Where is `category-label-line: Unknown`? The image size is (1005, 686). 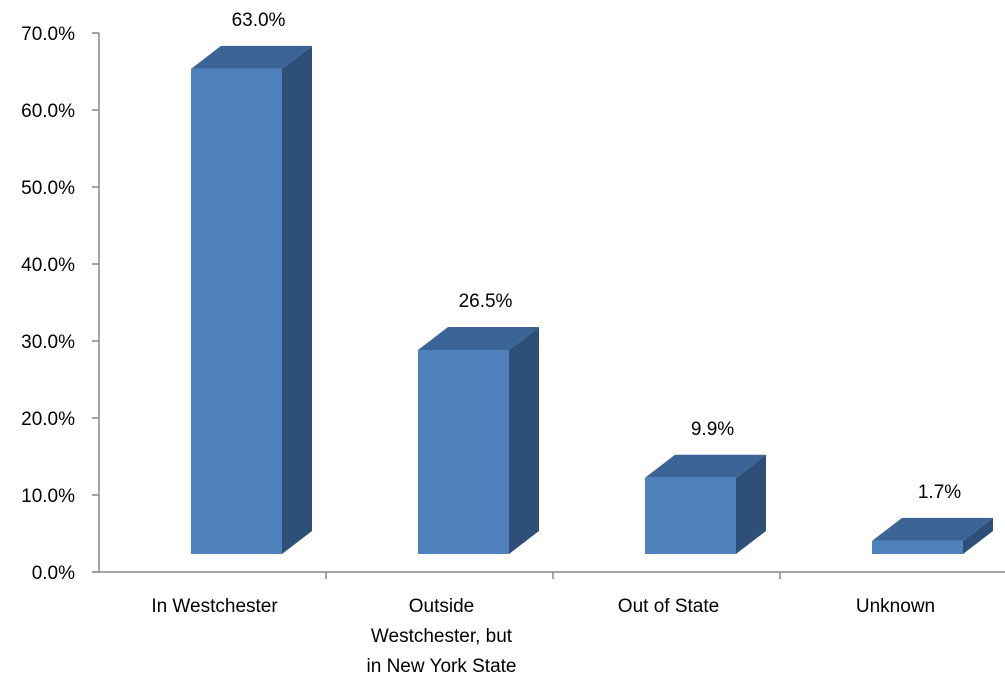 category-label-line: Unknown is located at coordinates (895, 606).